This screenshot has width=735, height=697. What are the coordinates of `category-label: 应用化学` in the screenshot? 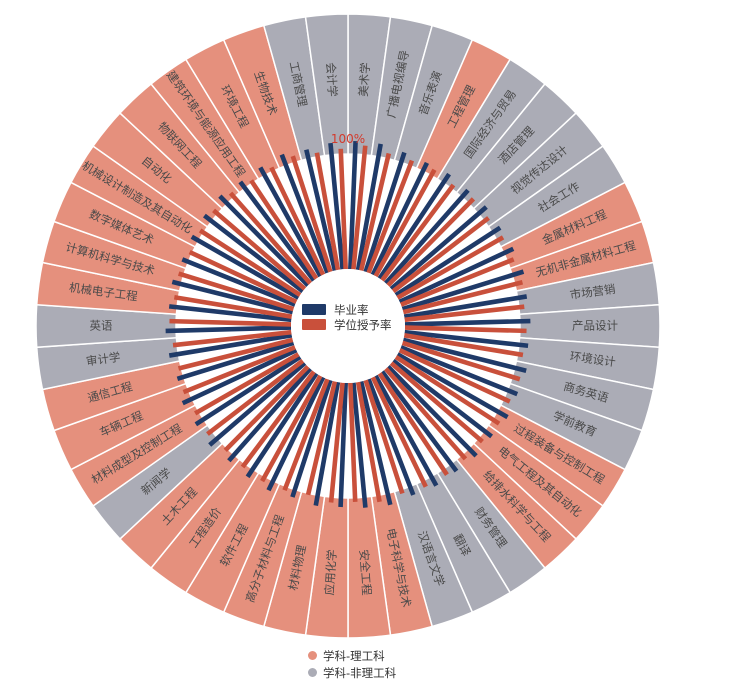 It's located at (330, 572).